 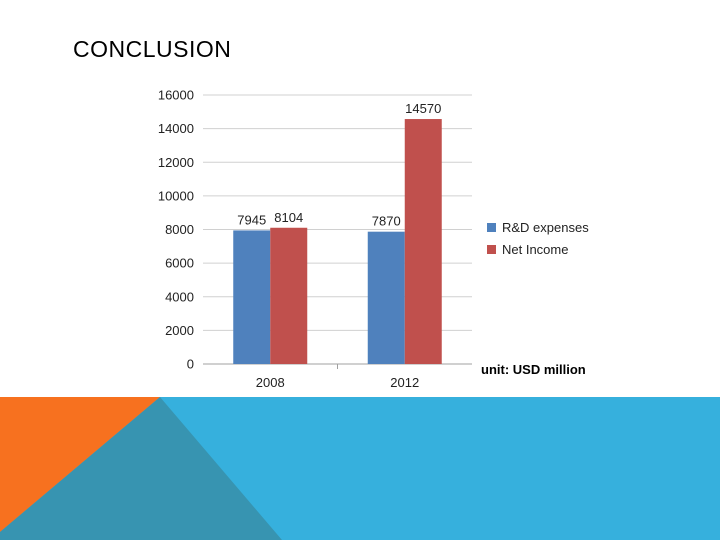 I want to click on data-label: 7945, so click(x=251, y=219).